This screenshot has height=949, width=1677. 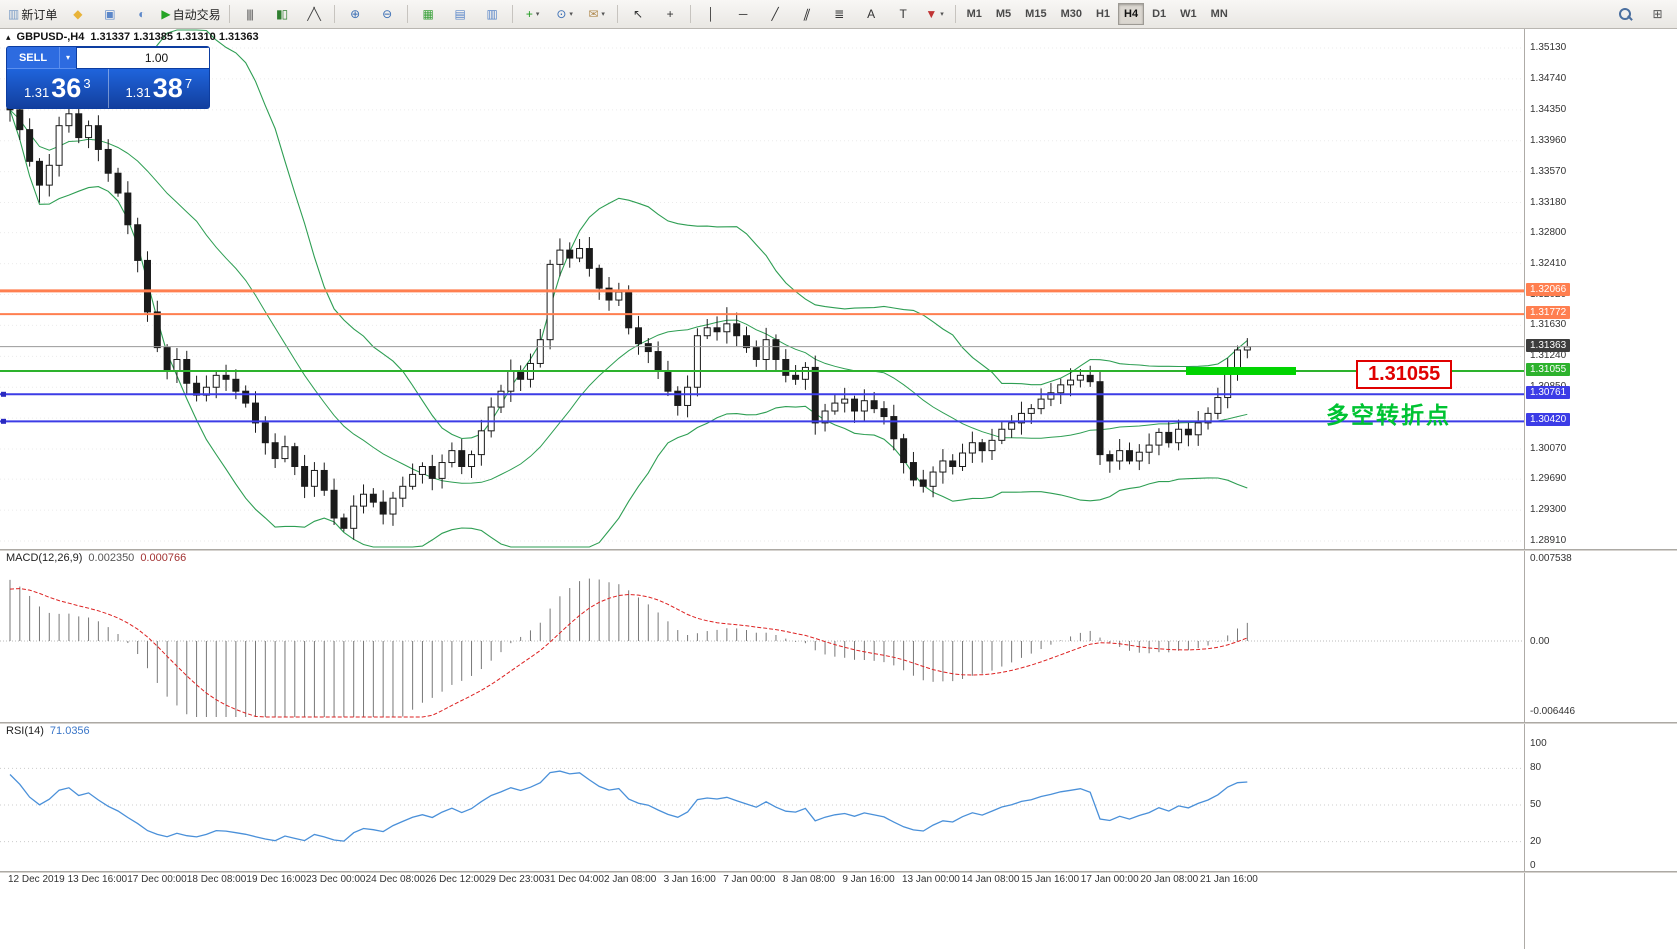 I want to click on search-button, so click(x=1625, y=14).